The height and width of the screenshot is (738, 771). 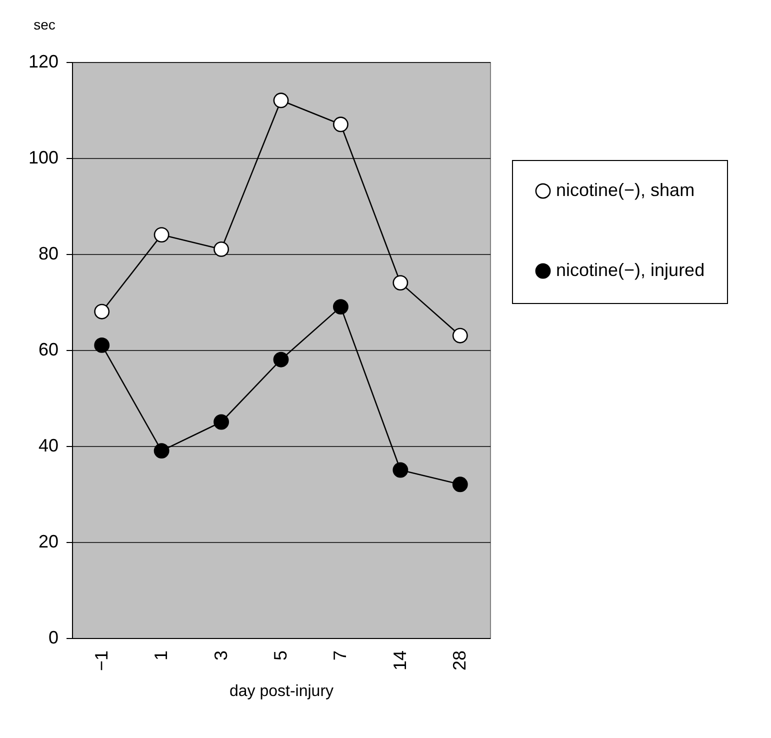 What do you see at coordinates (101, 661) in the screenshot?
I see `x-tick-label: −1` at bounding box center [101, 661].